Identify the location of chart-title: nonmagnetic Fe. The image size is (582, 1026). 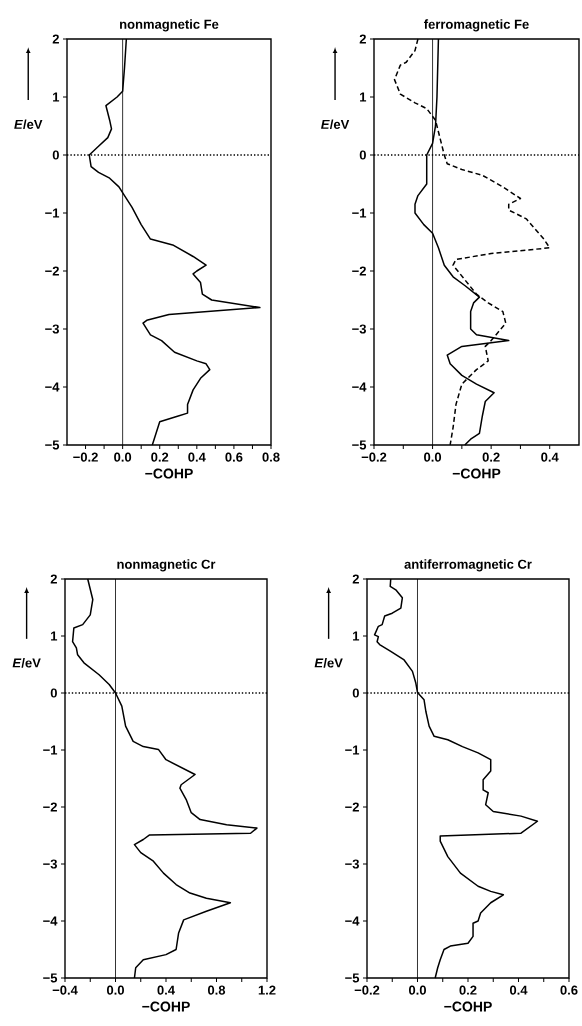
(169, 25).